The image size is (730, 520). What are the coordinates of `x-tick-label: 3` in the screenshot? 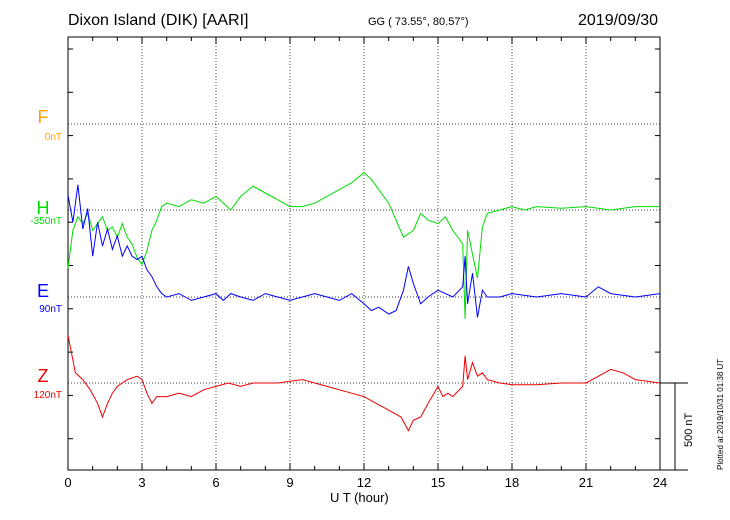 It's located at (141, 482).